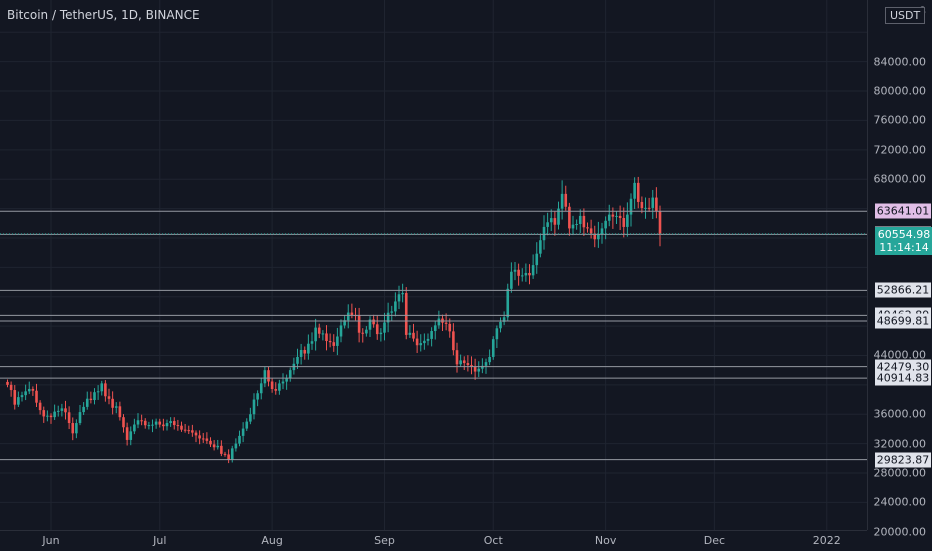 The image size is (932, 551). What do you see at coordinates (433, 540) in the screenshot?
I see `time-axis: Jun Jul Aug Sep Oct Nov Dec 2022` at bounding box center [433, 540].